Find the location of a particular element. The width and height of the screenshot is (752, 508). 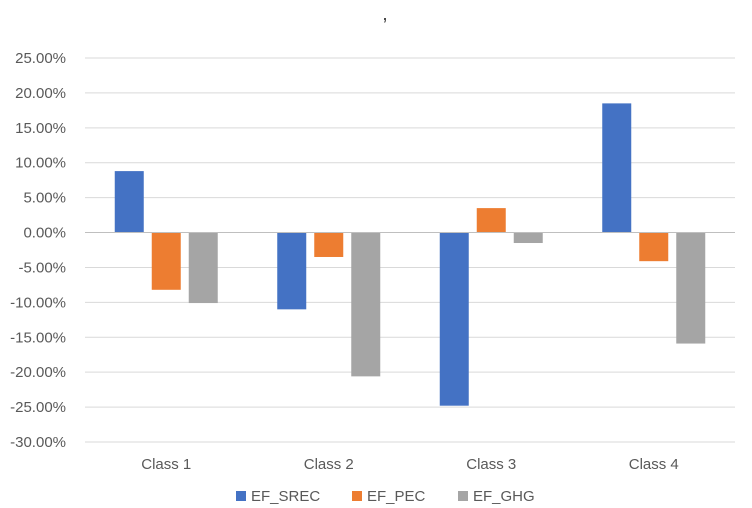

y-tick-label: -10.00% is located at coordinates (38, 302).